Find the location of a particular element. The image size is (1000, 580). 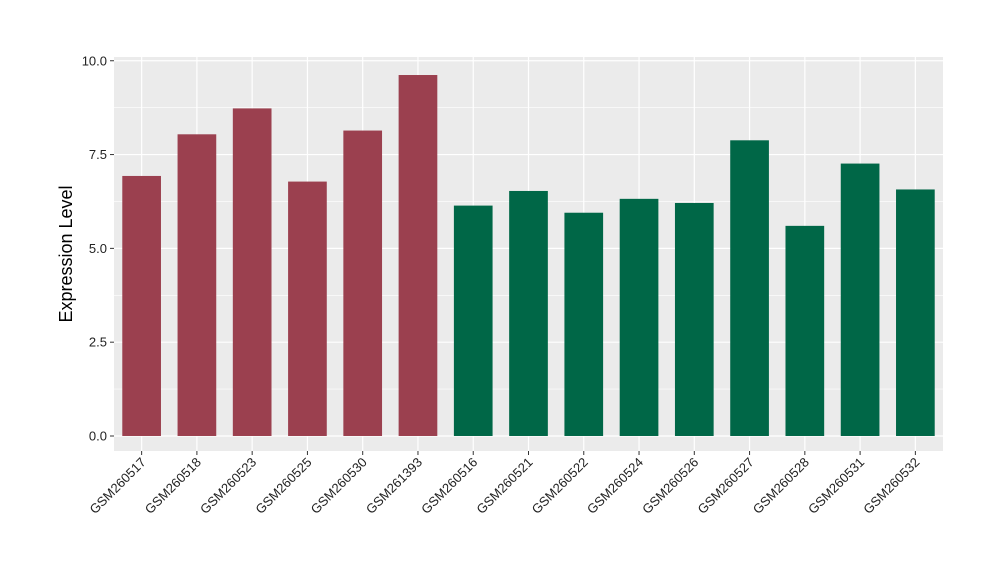

x-tick-label: GSM260521 is located at coordinates (504, 486).